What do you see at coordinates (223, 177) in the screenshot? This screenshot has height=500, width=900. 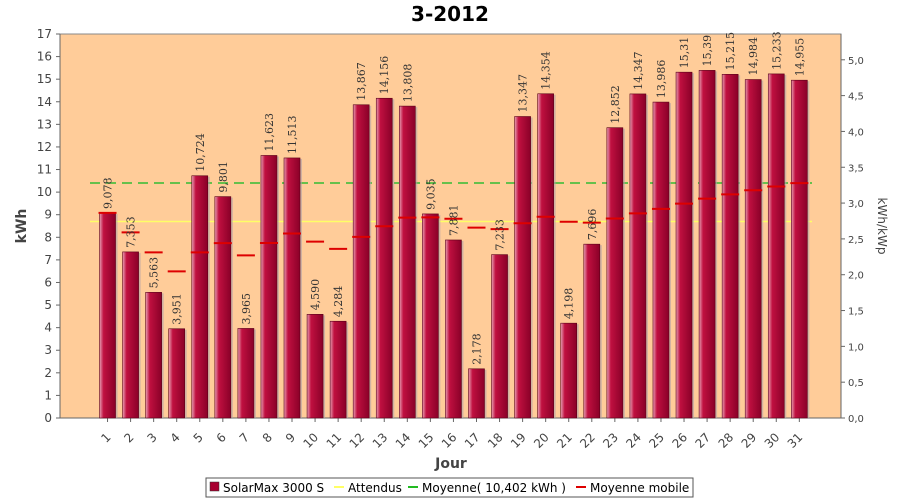 I see `data-label: 9,801` at bounding box center [223, 177].